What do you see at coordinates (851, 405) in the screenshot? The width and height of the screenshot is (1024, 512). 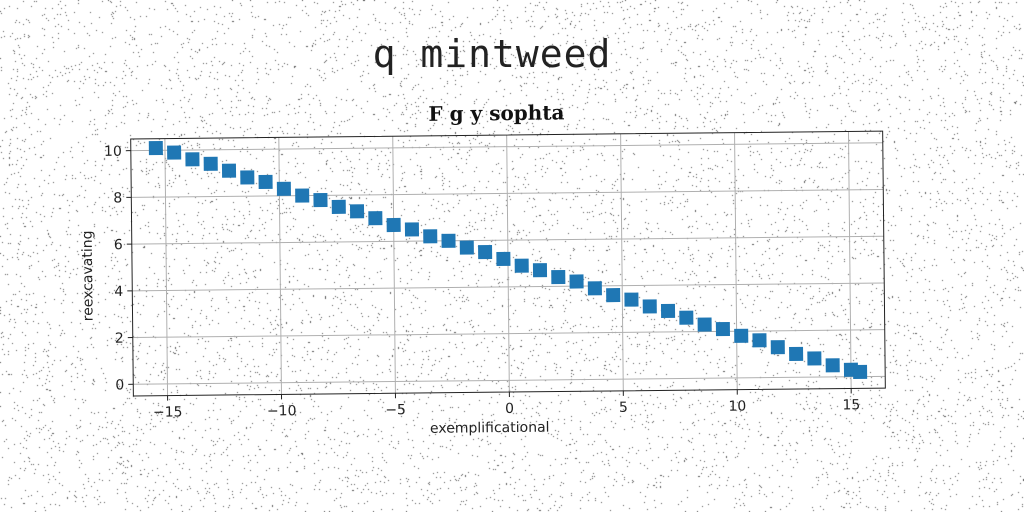 I see `x-tick-label: 15` at bounding box center [851, 405].